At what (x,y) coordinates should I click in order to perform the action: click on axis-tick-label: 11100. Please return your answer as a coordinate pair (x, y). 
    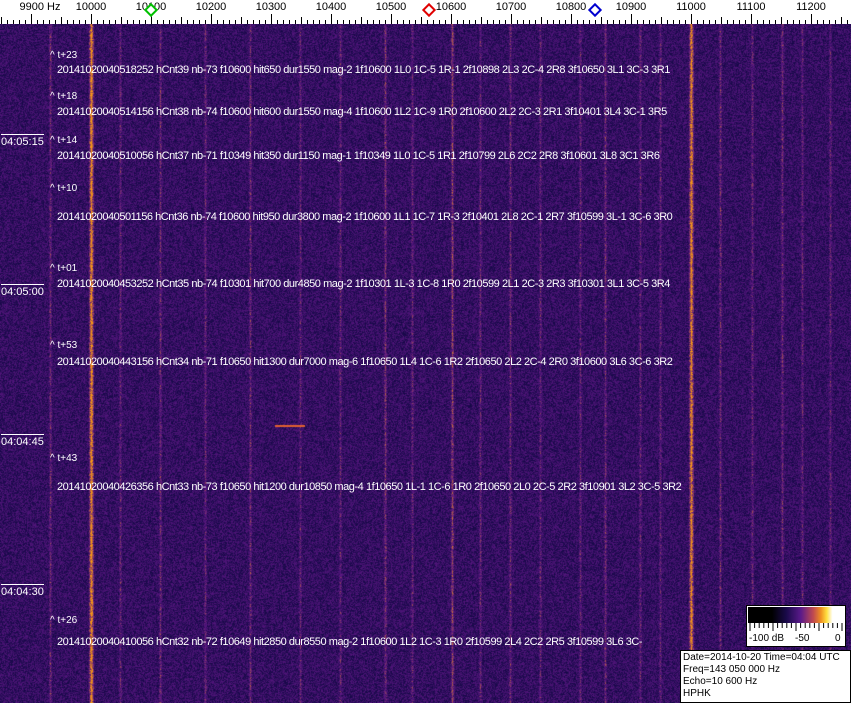
    Looking at the image, I should click on (751, 7).